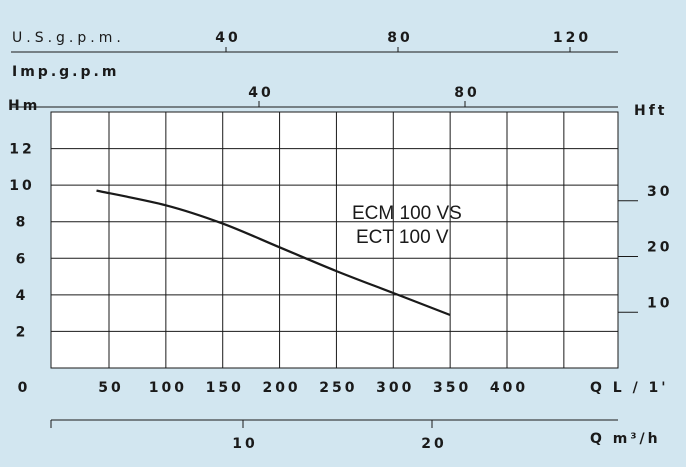 Image resolution: width=686 pixels, height=467 pixels. What do you see at coordinates (21, 150) in the screenshot?
I see `hm-tick-label: 12` at bounding box center [21, 150].